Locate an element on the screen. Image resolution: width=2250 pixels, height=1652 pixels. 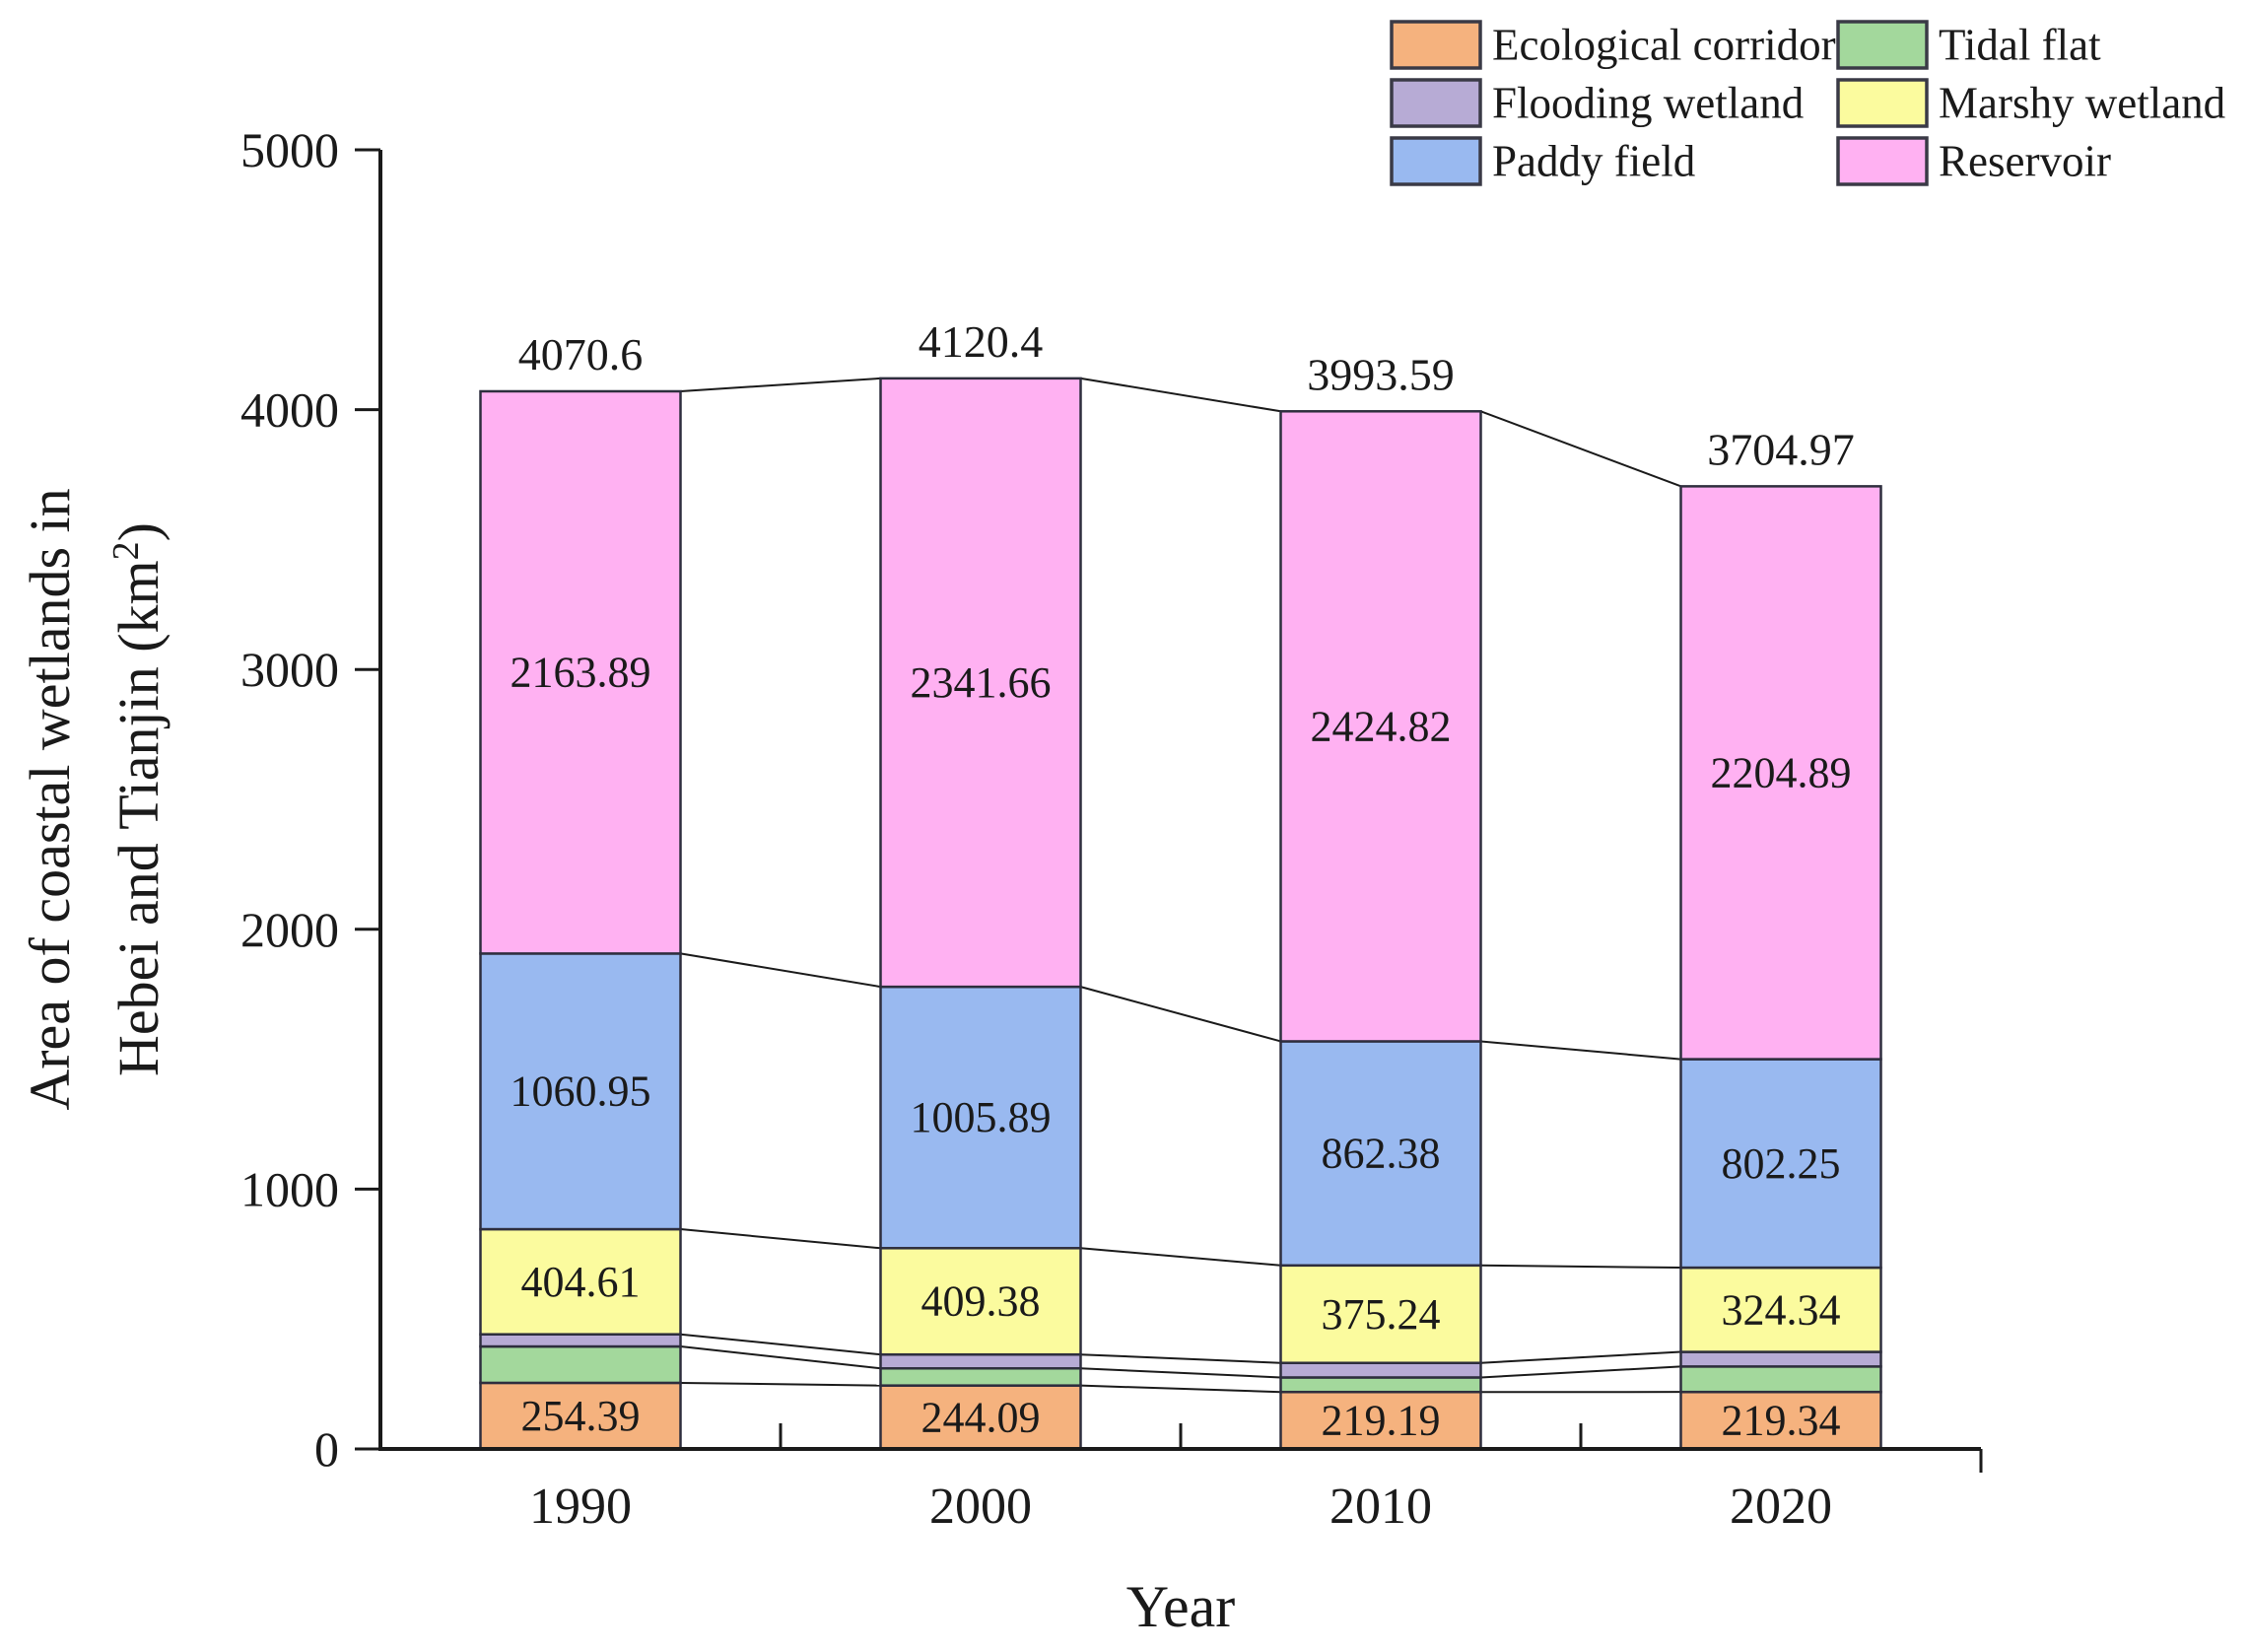
bar-segment-label: 2424.82 is located at coordinates (1381, 726).